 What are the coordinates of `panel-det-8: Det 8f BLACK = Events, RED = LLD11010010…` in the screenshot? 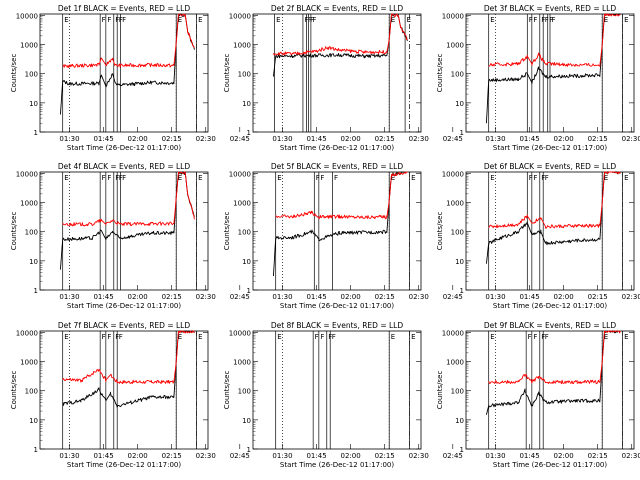 It's located at (343, 395).